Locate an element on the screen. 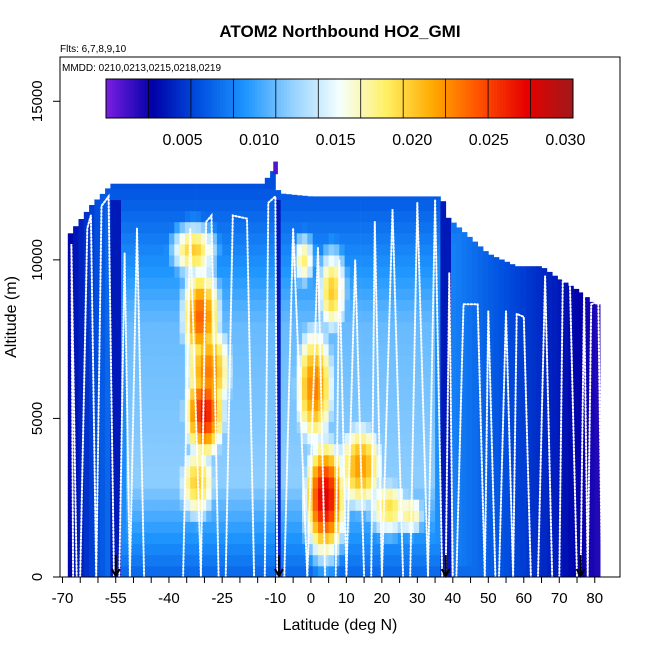 This screenshot has width=650, height=650. x-tick-label: 30 is located at coordinates (417, 598).